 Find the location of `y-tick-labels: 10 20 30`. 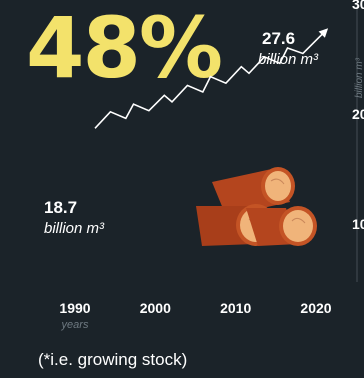

y-tick-labels: 10 20 30 is located at coordinates (358, 116).